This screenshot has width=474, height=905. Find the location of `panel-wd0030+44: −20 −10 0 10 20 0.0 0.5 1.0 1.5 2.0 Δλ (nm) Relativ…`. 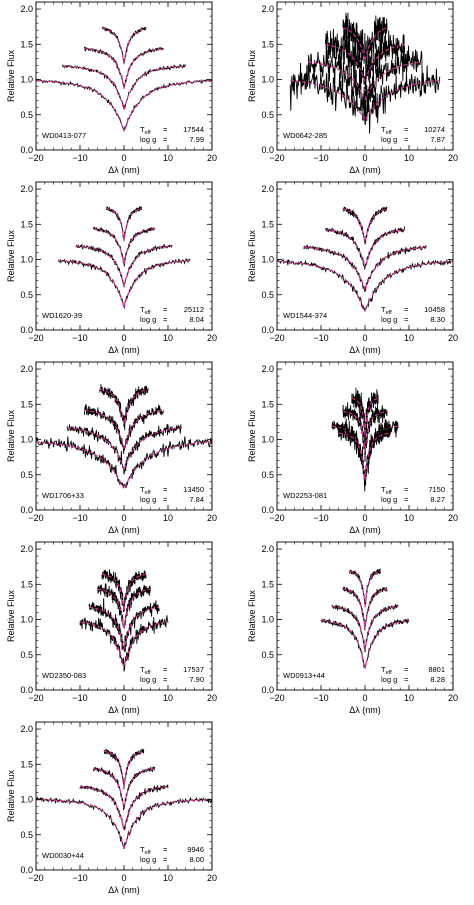

panel-wd0030+44: −20 −10 0 10 20 0.0 0.5 1.0 1.5 2.0 Δλ (nm) Relativ… is located at coordinates (111, 808).